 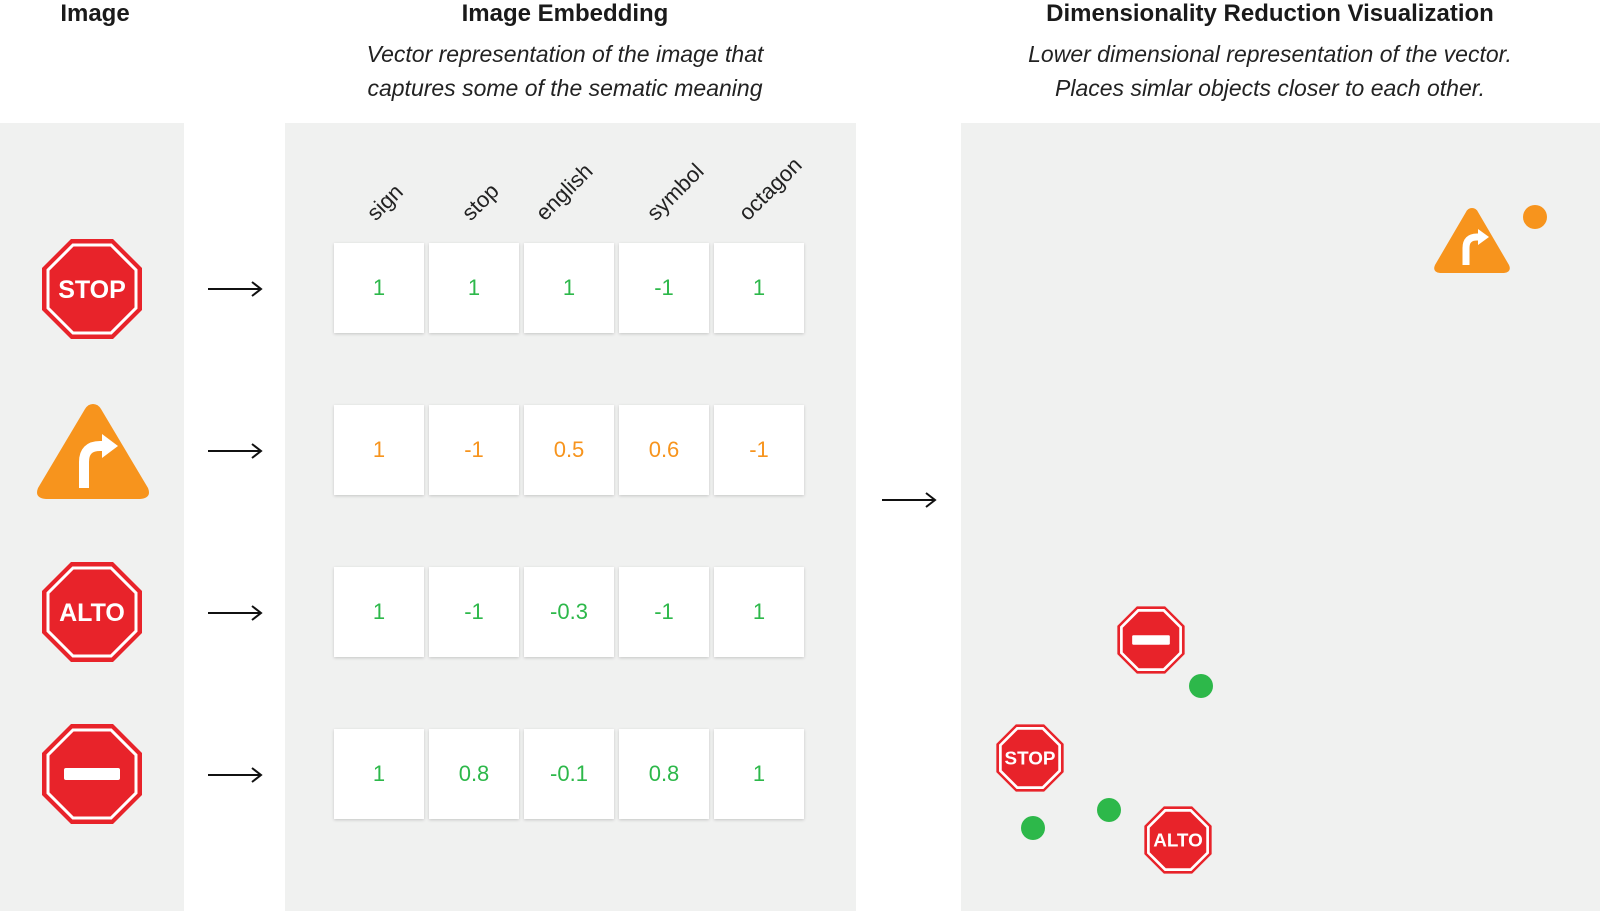 I want to click on alto-sign-icon: ALTO, so click(x=92, y=612).